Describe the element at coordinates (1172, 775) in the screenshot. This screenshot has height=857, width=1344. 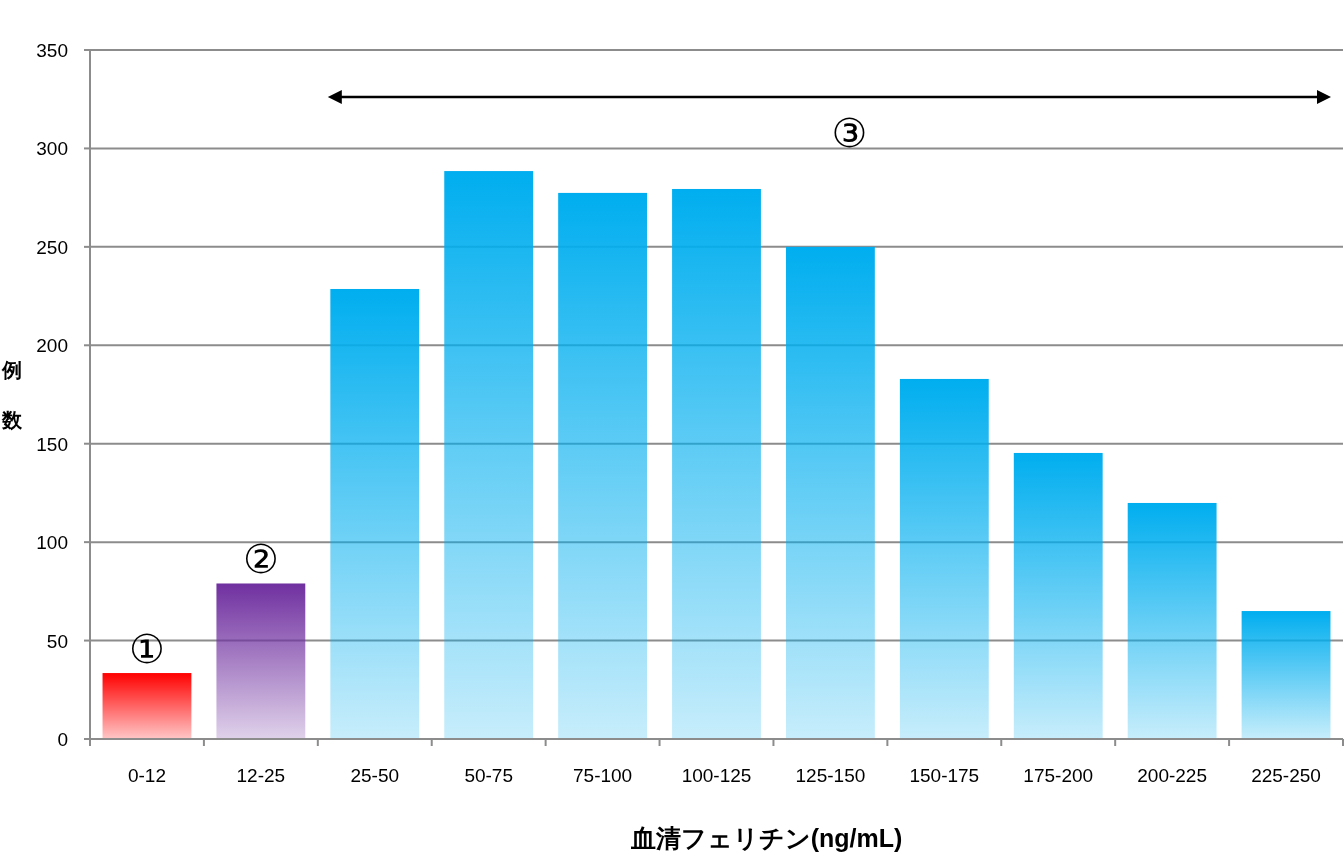
I see `x-tick-label: 200-225` at that location.